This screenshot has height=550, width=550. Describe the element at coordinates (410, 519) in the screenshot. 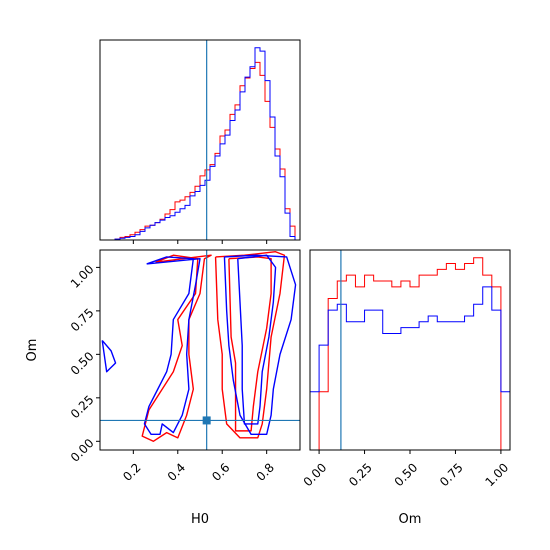

I see `x-axis-label-om: Om` at that location.